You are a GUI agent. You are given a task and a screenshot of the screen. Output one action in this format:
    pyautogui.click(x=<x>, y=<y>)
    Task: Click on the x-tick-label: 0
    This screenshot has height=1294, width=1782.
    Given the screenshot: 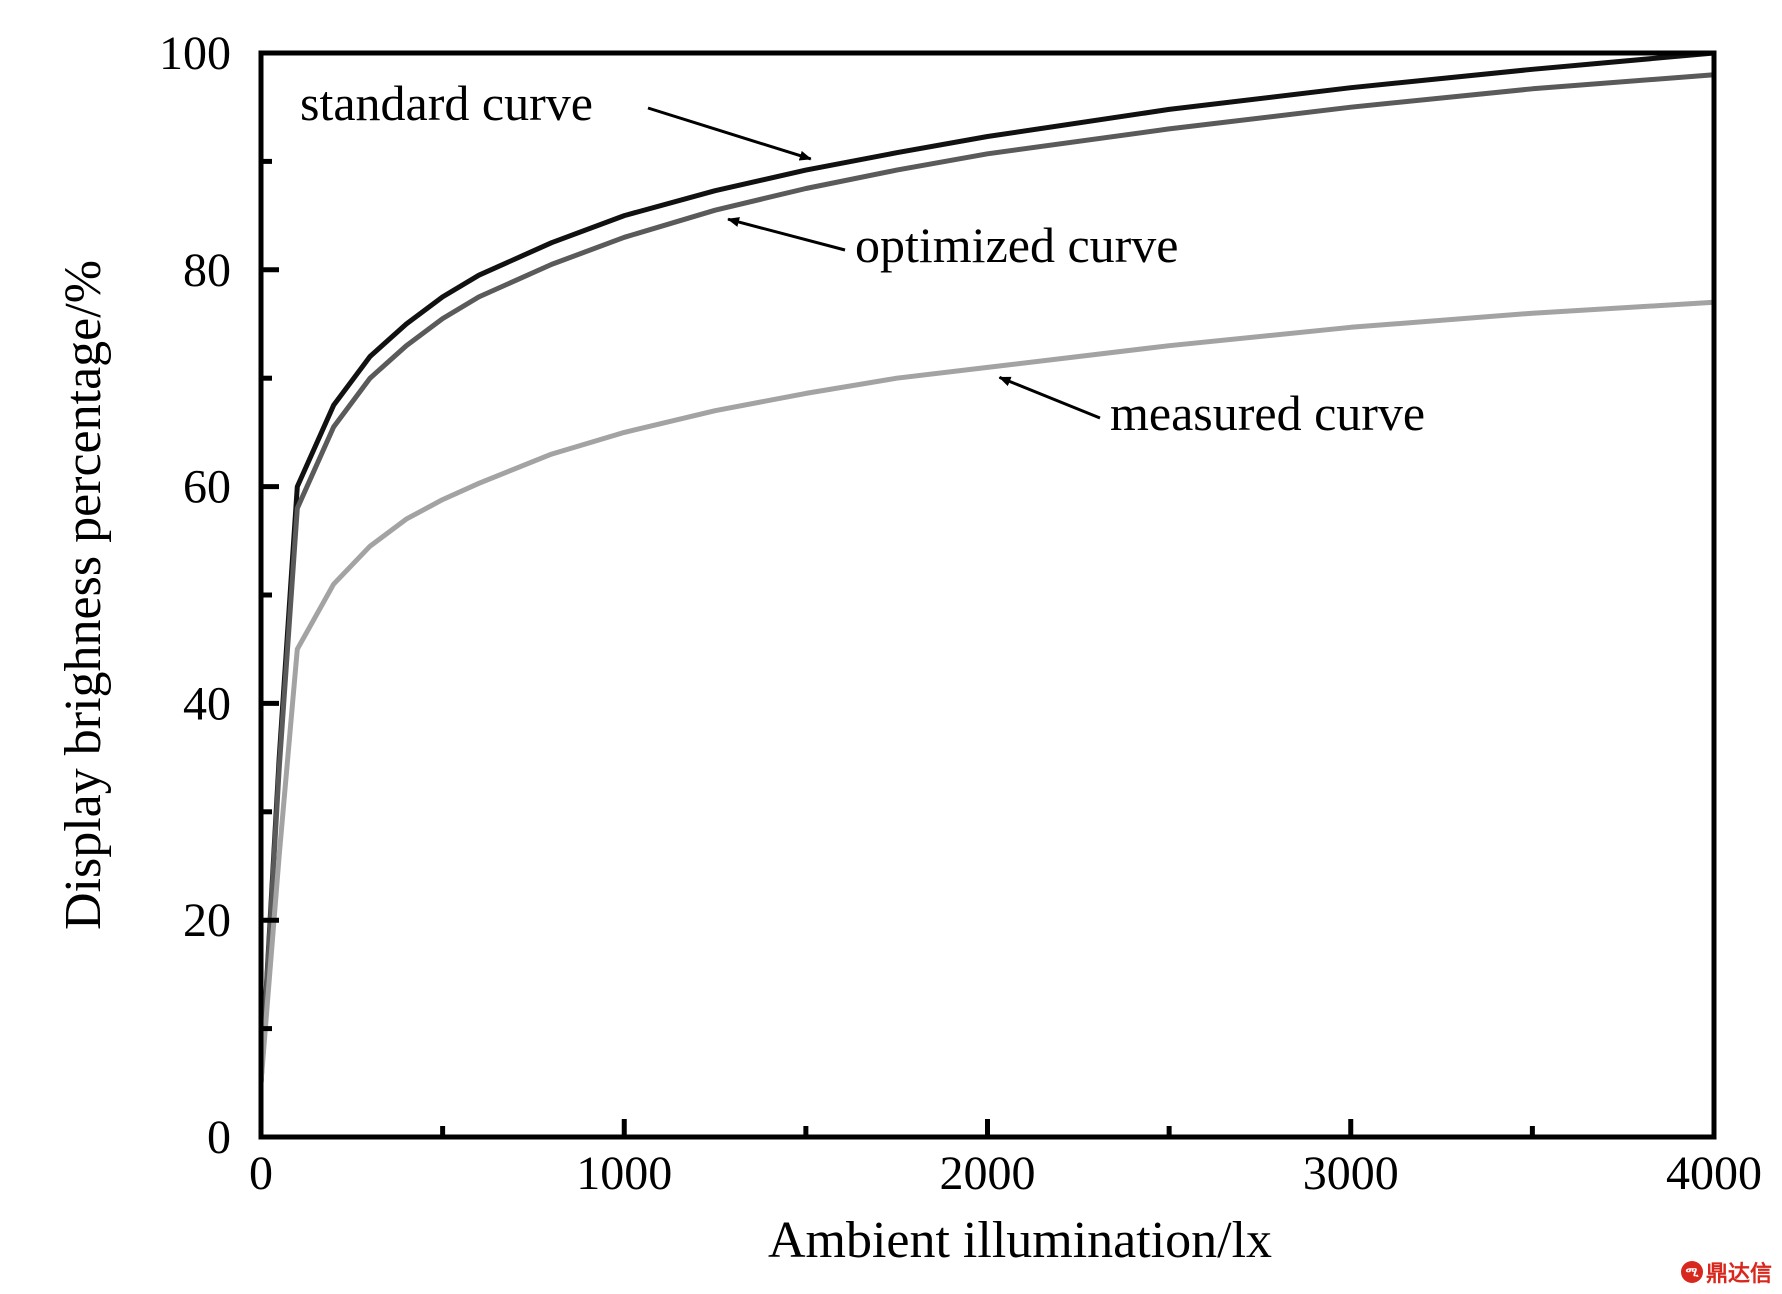 What is the action you would take?
    pyautogui.click(x=261, y=1173)
    